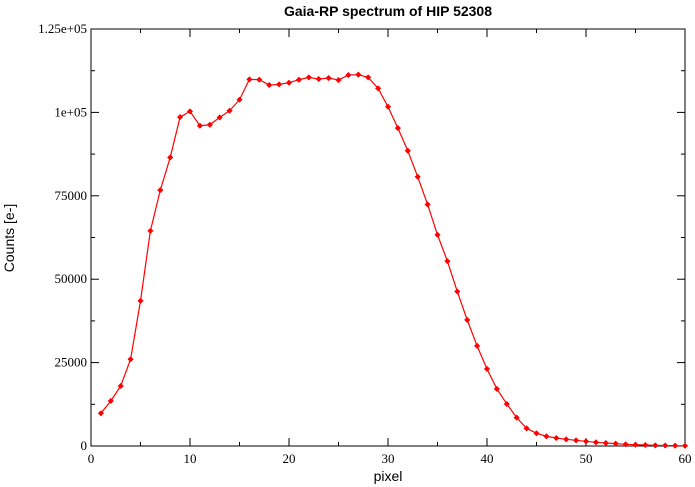 This screenshot has width=695, height=487. What do you see at coordinates (388, 11) in the screenshot?
I see `chart-title: Gaia-RP spectrum of HIP 52308` at bounding box center [388, 11].